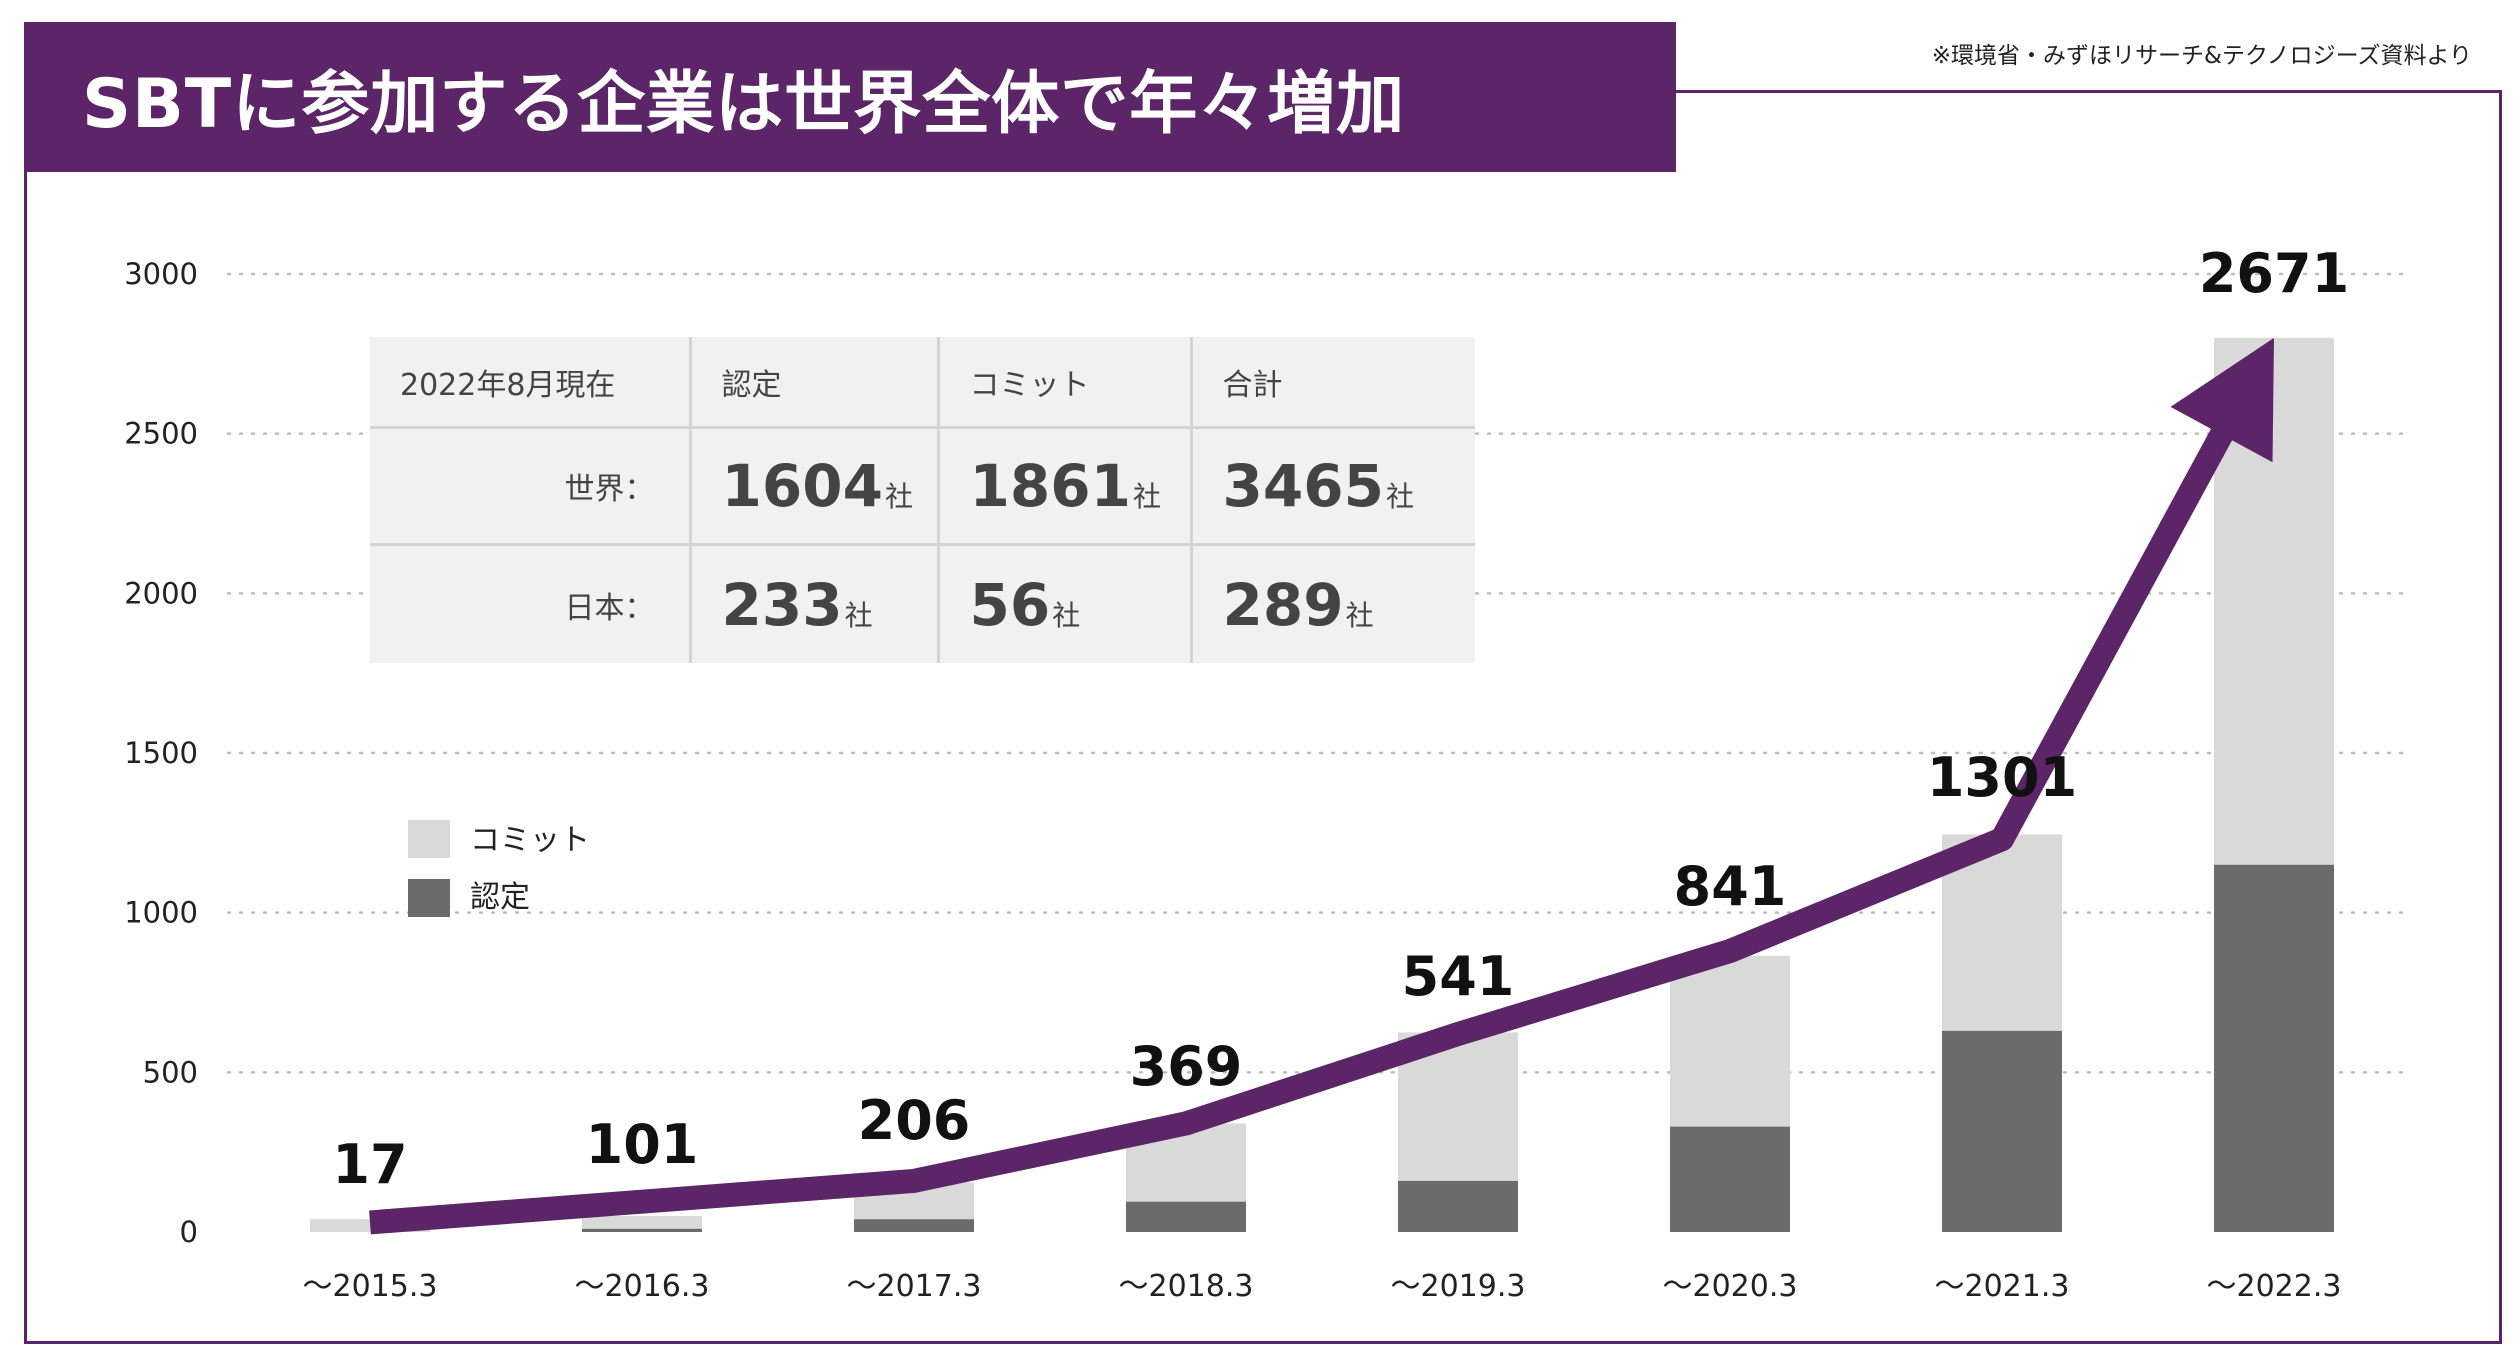 Image resolution: width=2520 pixels, height=1366 pixels. I want to click on x-tick-label: 〜2022.3, so click(2274, 1286).